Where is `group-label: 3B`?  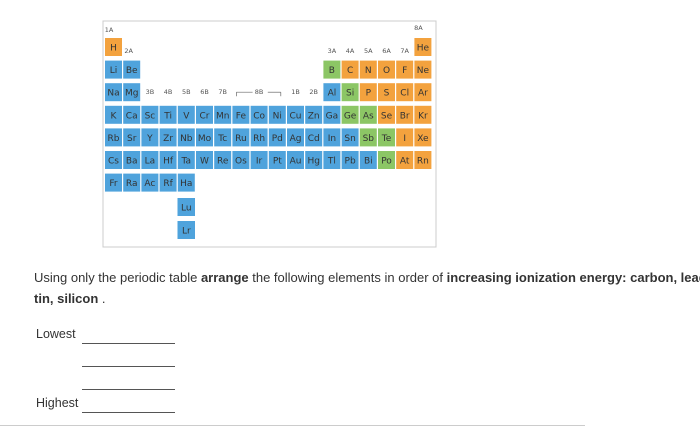
group-label: 3B is located at coordinates (150, 92).